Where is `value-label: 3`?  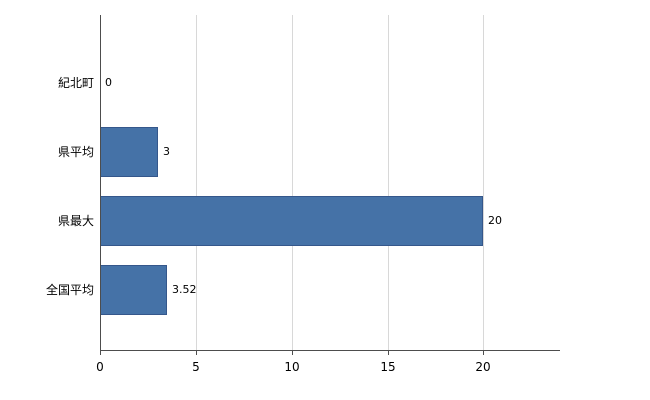 value-label: 3 is located at coordinates (166, 151).